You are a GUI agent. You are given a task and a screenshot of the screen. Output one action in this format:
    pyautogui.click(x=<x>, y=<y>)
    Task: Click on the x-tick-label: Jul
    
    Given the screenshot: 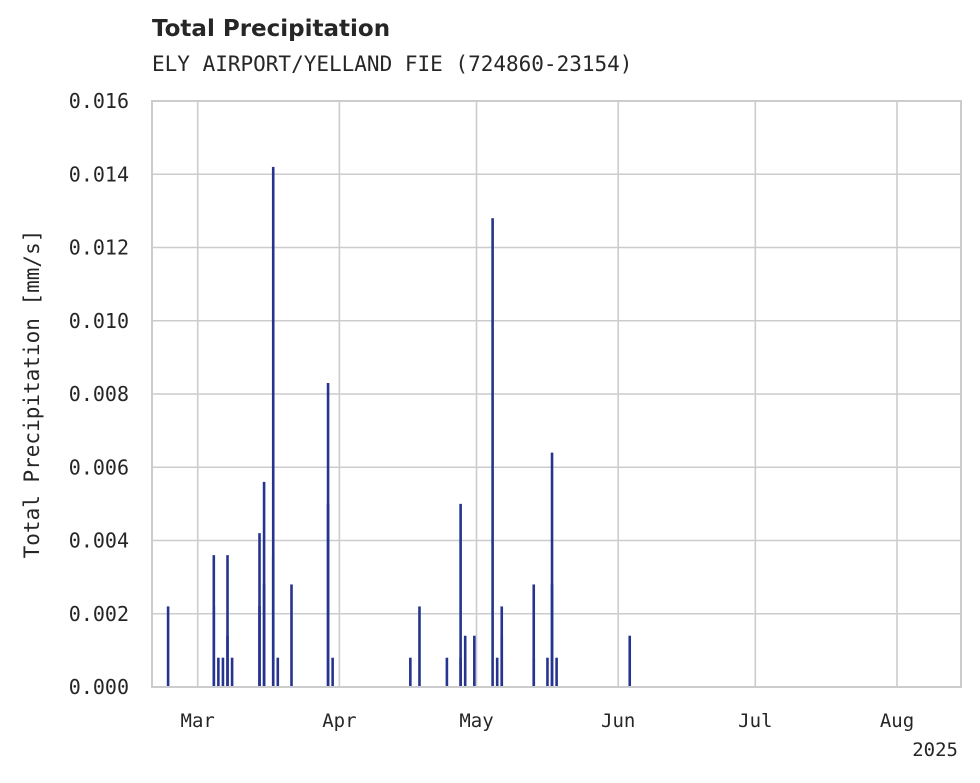 What is the action you would take?
    pyautogui.click(x=755, y=721)
    